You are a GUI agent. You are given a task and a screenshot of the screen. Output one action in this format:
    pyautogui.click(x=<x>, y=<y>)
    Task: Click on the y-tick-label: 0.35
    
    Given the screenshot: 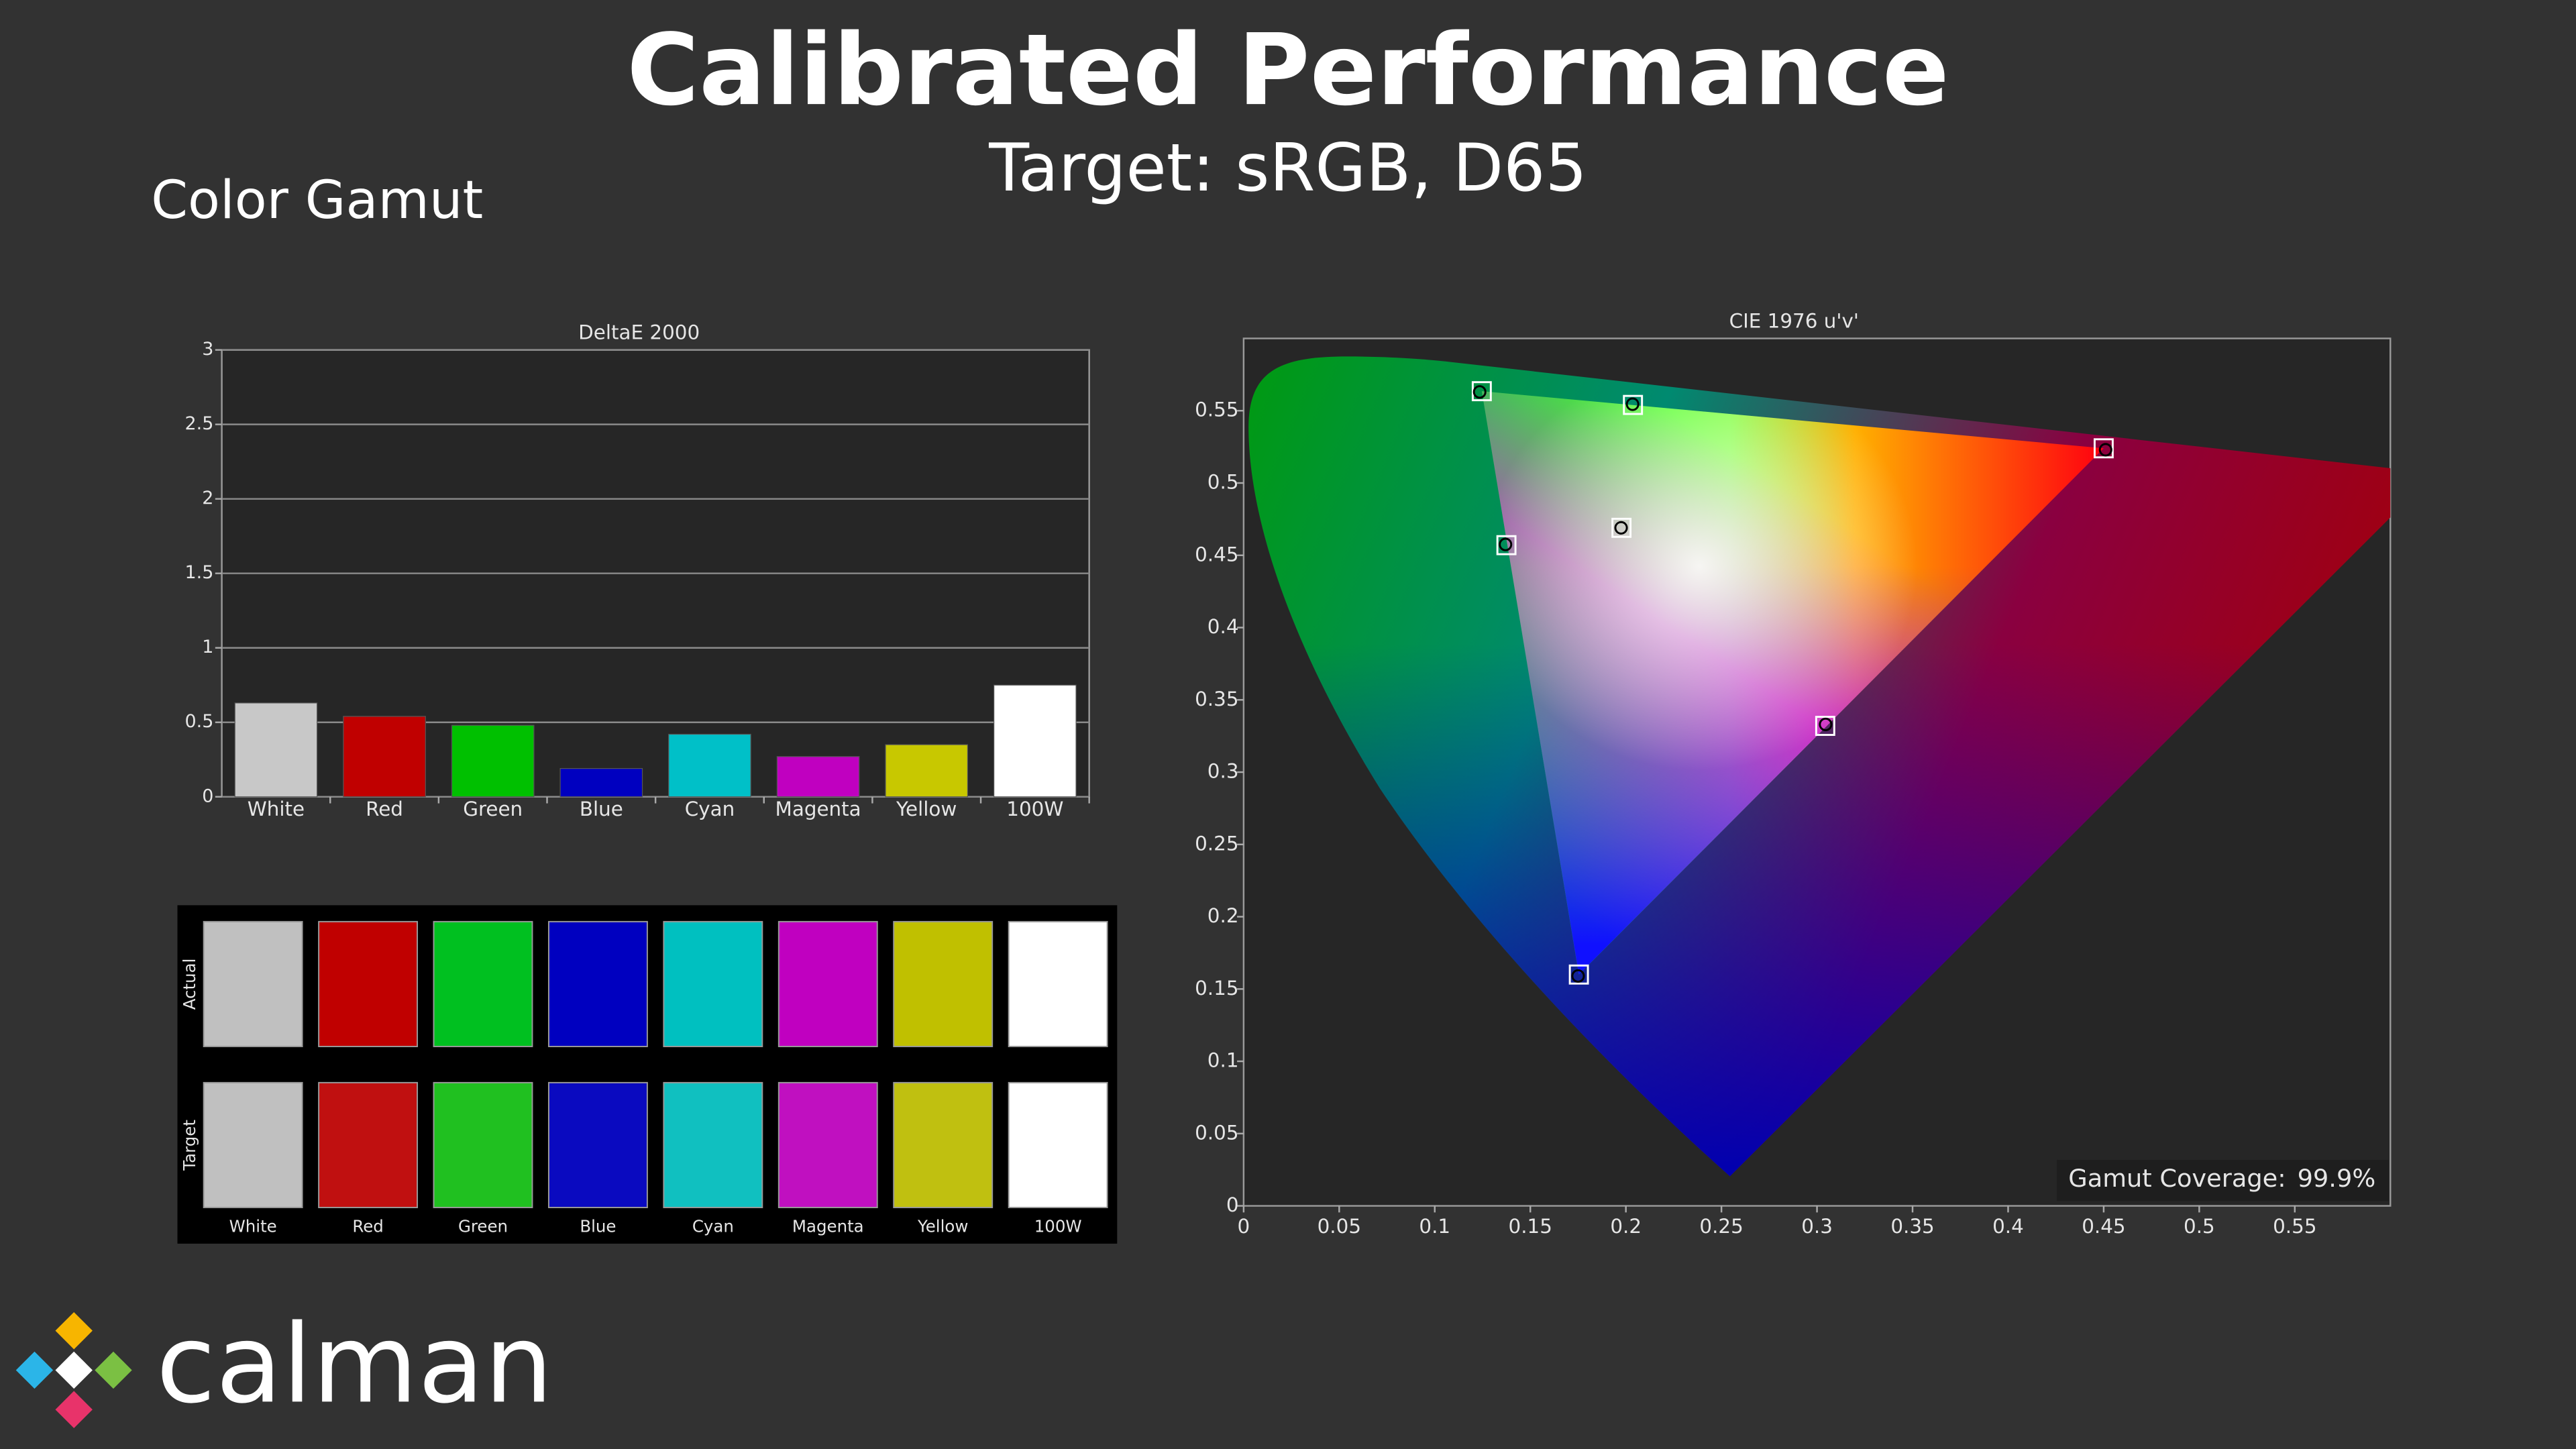 What is the action you would take?
    pyautogui.click(x=1216, y=699)
    